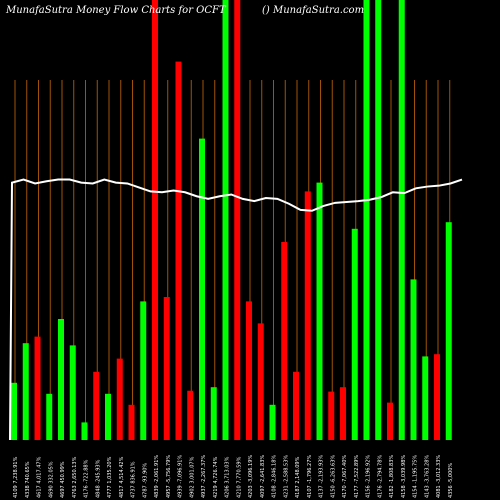  Describe the element at coordinates (357, 476) in the screenshot. I see `x-tick-label: 4177 -7,522.89%` at that location.